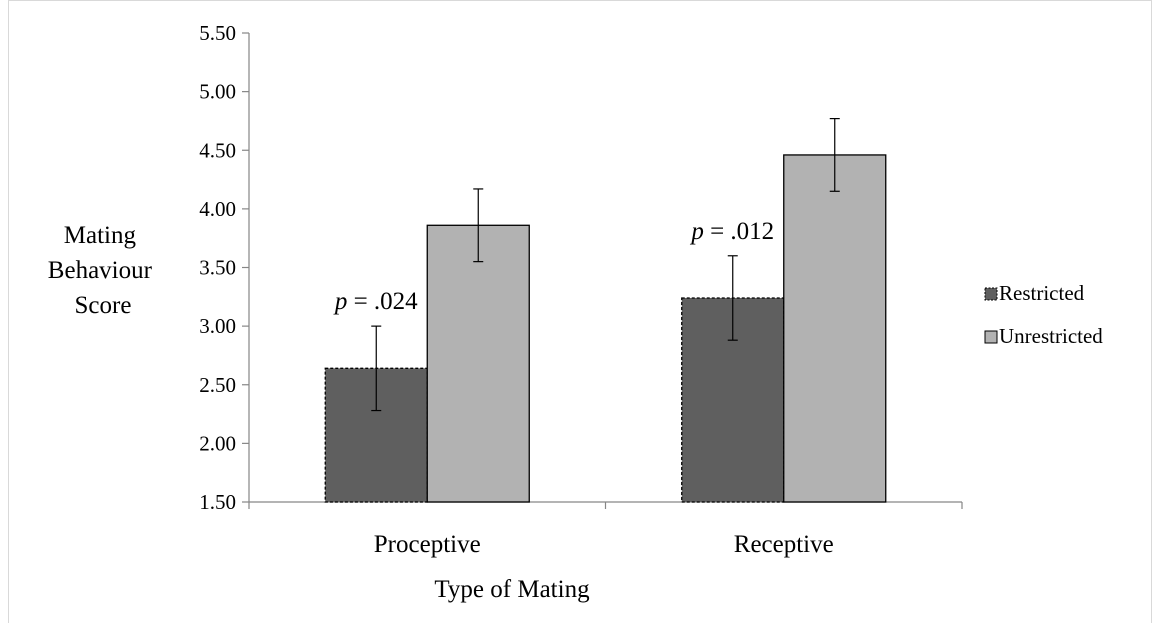 This screenshot has height=623, width=1153. What do you see at coordinates (991, 337) in the screenshot?
I see `legend-swatch-unrestricted` at bounding box center [991, 337].